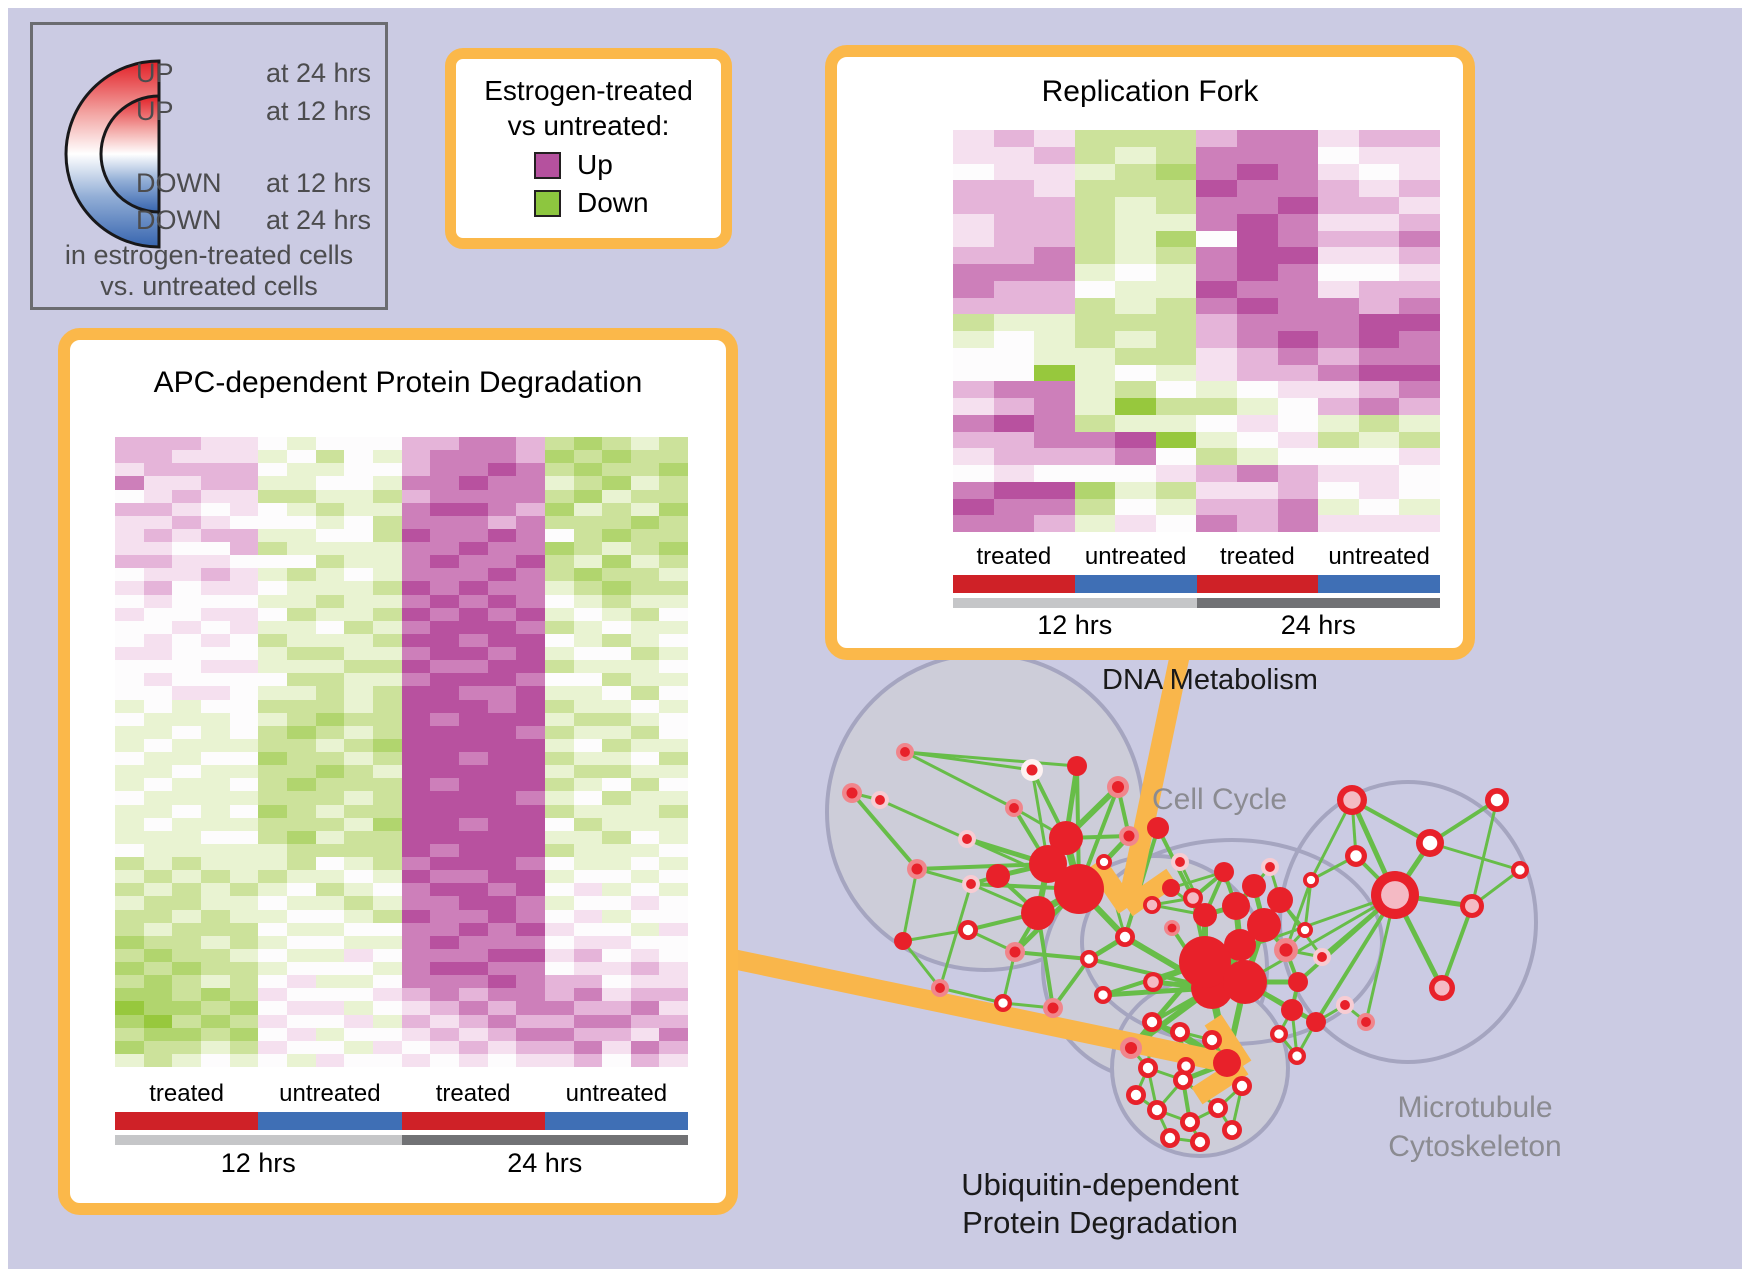  What do you see at coordinates (1196, 557) in the screenshot?
I see `rf-column-labels: treated untreated treated untreated` at bounding box center [1196, 557].